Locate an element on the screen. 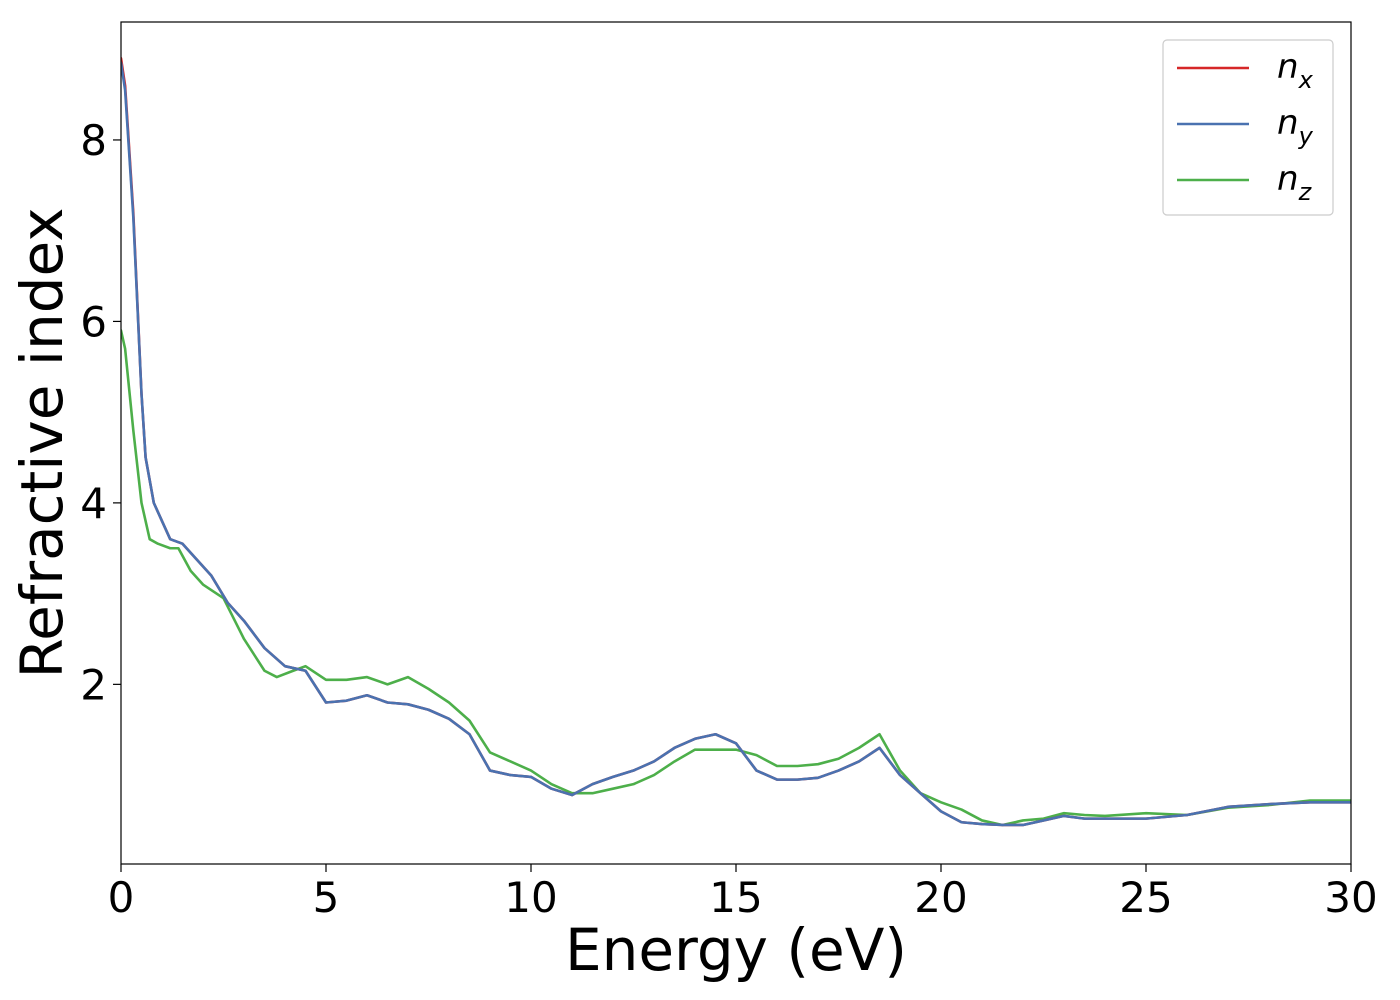  legend-label-n_x: nx is located at coordinates (1295, 70).